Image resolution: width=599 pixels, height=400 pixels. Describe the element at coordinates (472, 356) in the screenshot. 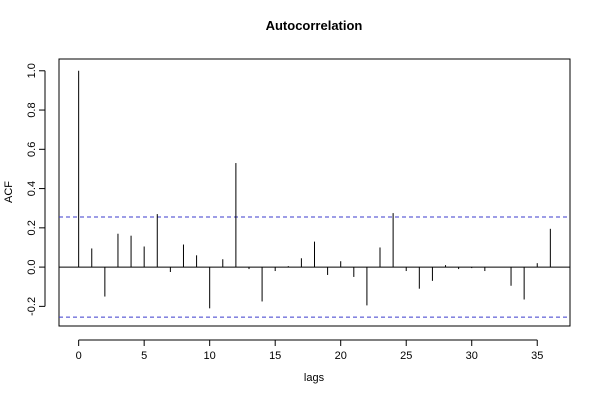

I see `x-tick-label: 30` at that location.